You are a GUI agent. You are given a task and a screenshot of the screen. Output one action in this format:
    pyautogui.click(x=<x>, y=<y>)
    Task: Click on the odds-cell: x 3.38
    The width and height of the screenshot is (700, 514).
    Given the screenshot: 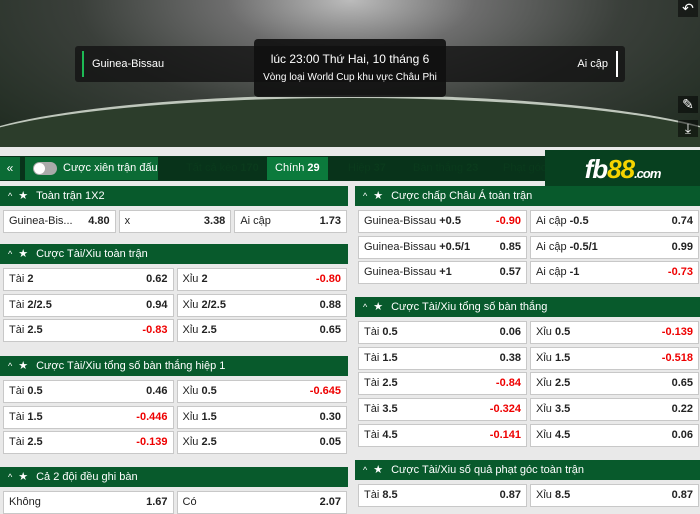 What is the action you would take?
    pyautogui.click(x=175, y=221)
    